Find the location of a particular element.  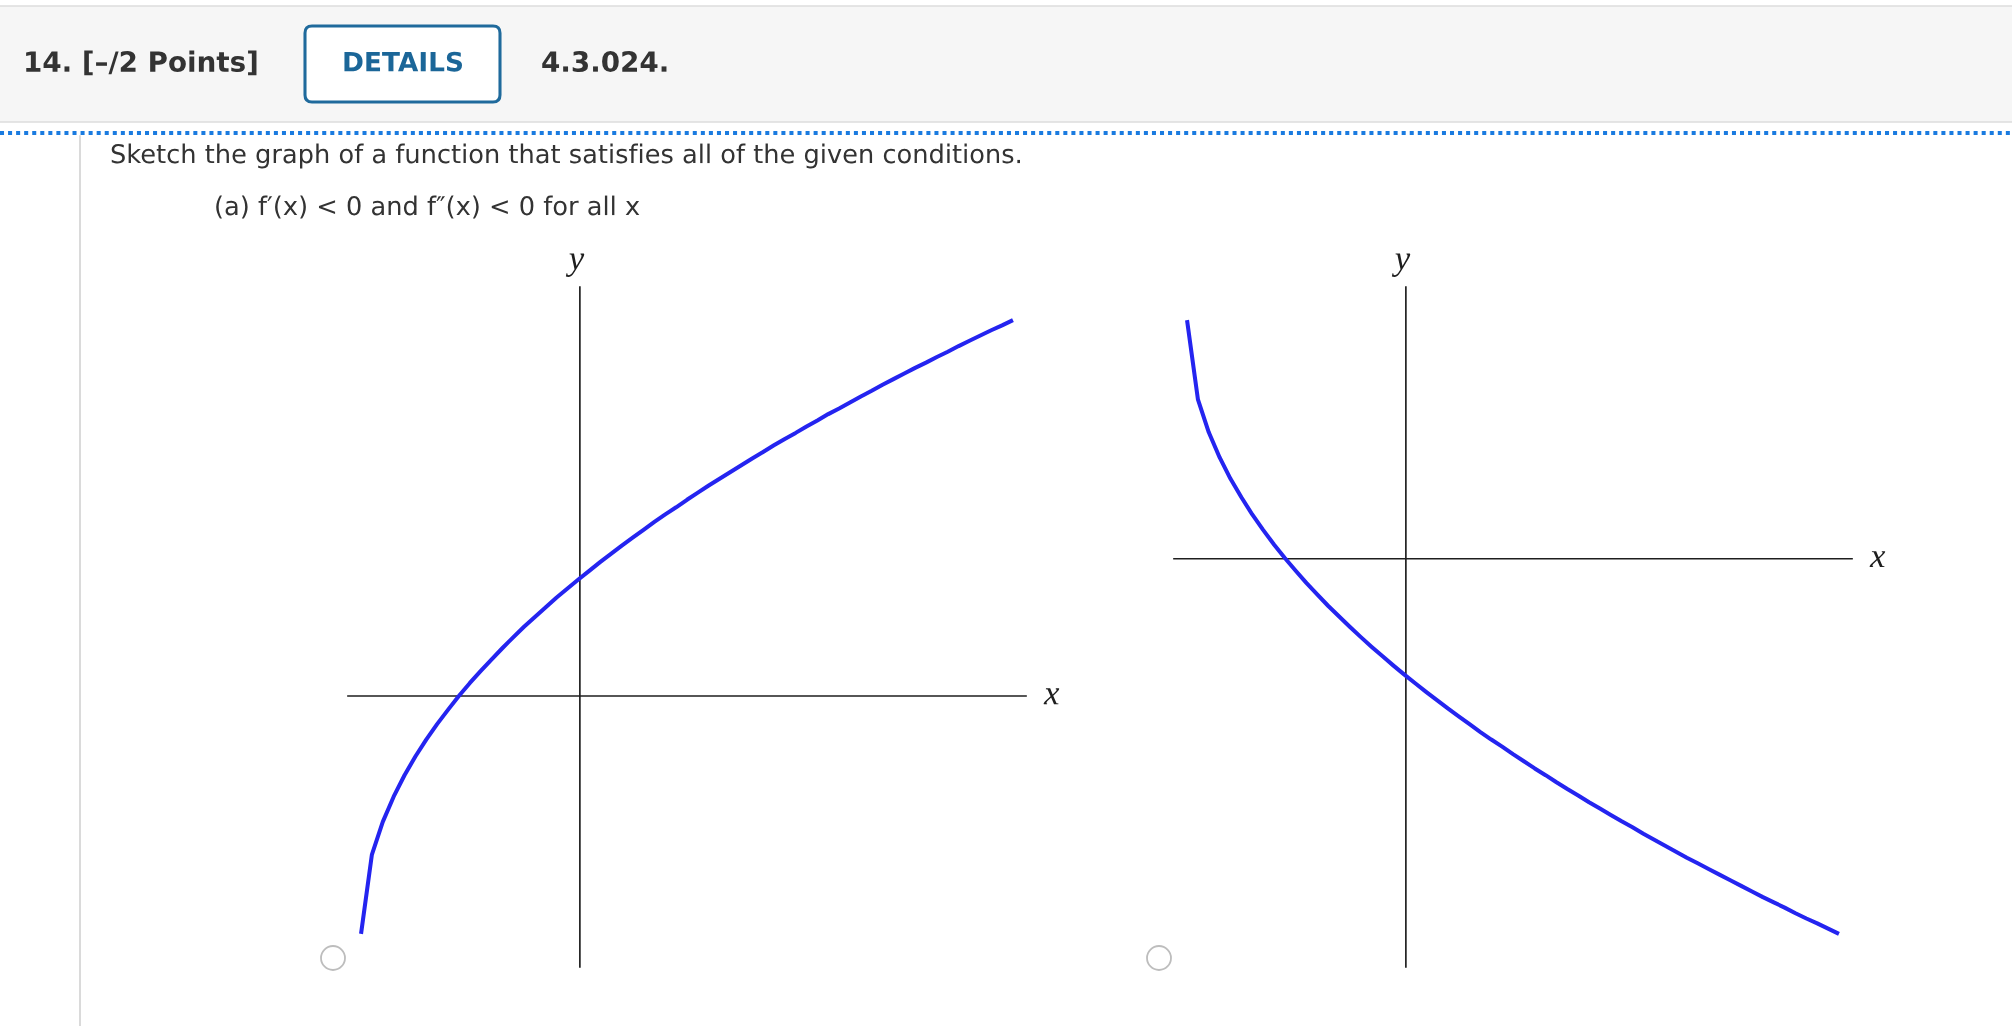

text: 4.3.024. is located at coordinates (604, 62).